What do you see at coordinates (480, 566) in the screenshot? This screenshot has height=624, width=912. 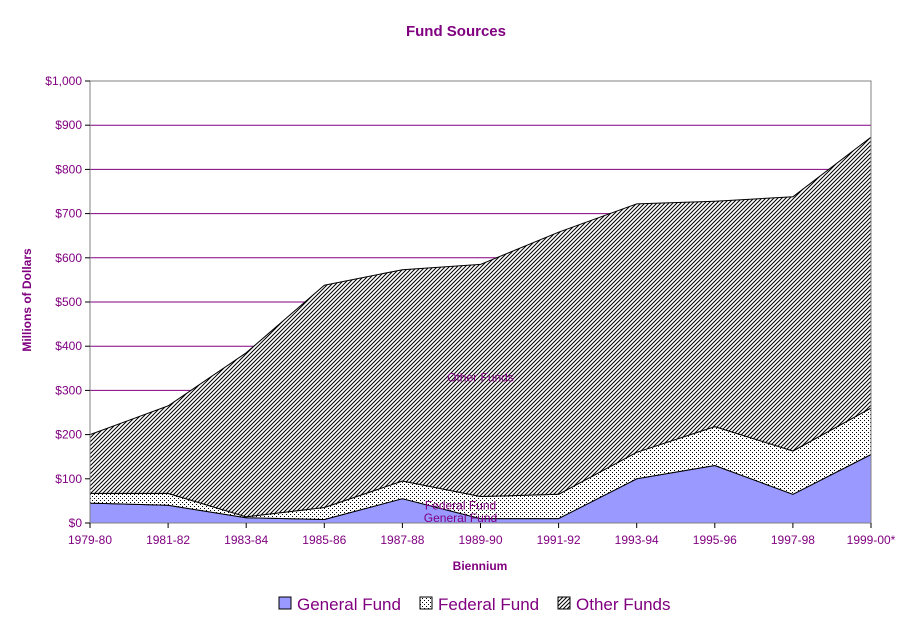 I see `x-axis-title: Biennium` at bounding box center [480, 566].